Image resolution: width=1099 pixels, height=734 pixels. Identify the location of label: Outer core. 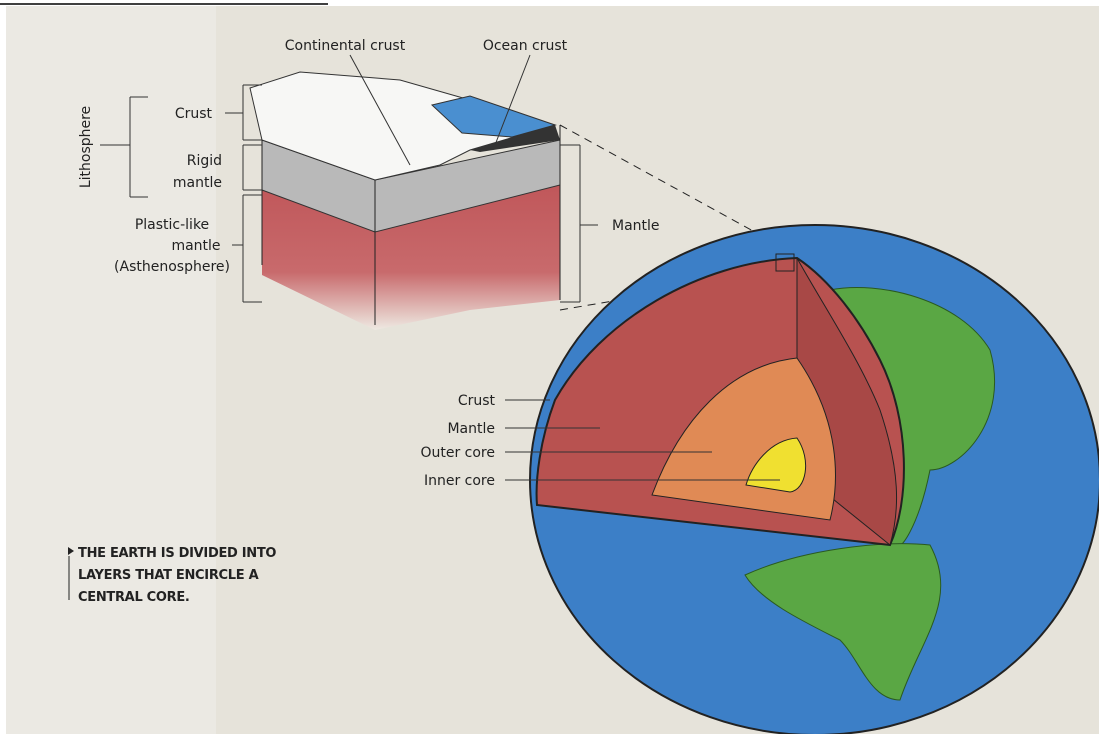
(457, 453).